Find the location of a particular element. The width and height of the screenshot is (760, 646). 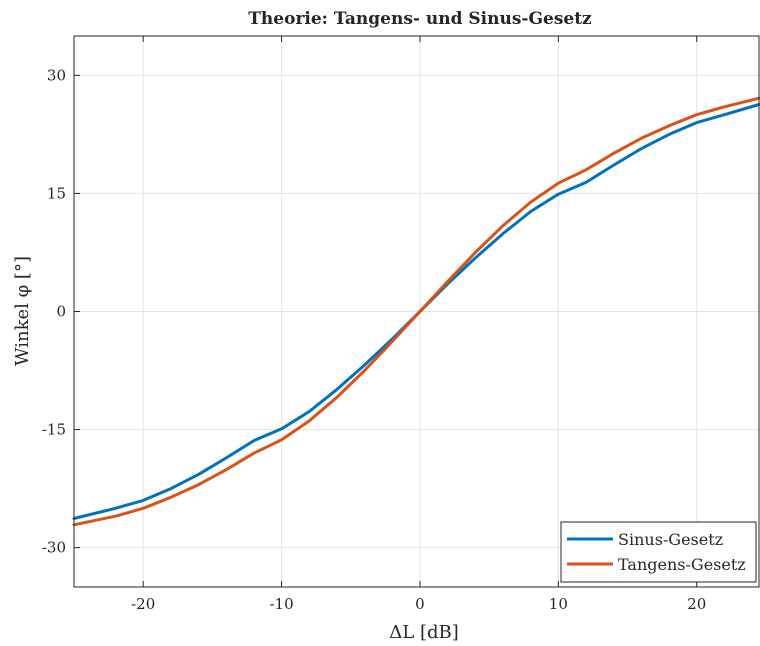

legend: Sinus-Gesetz Tangens-Gesetz is located at coordinates (658, 552).